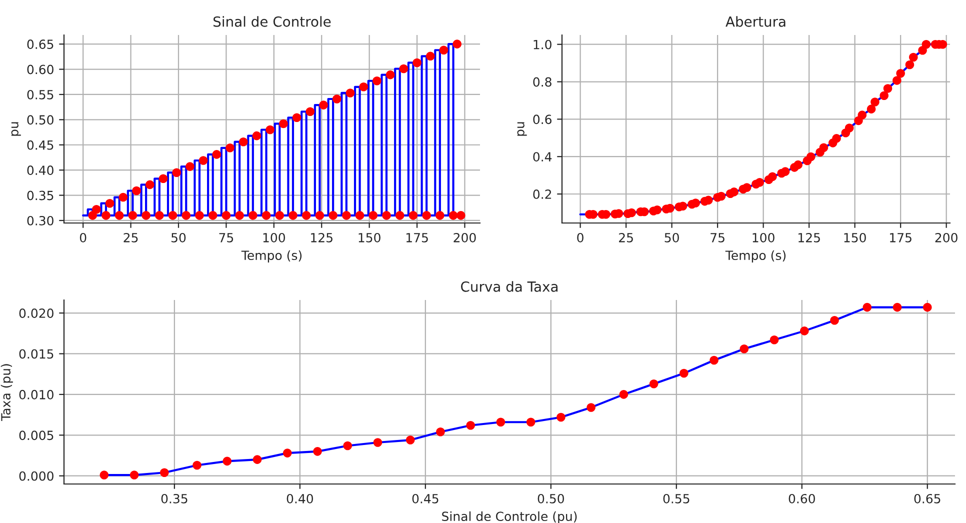 The height and width of the screenshot is (523, 966). What do you see at coordinates (40, 195) in the screenshot?
I see `y-tick-label: 0.35` at bounding box center [40, 195].